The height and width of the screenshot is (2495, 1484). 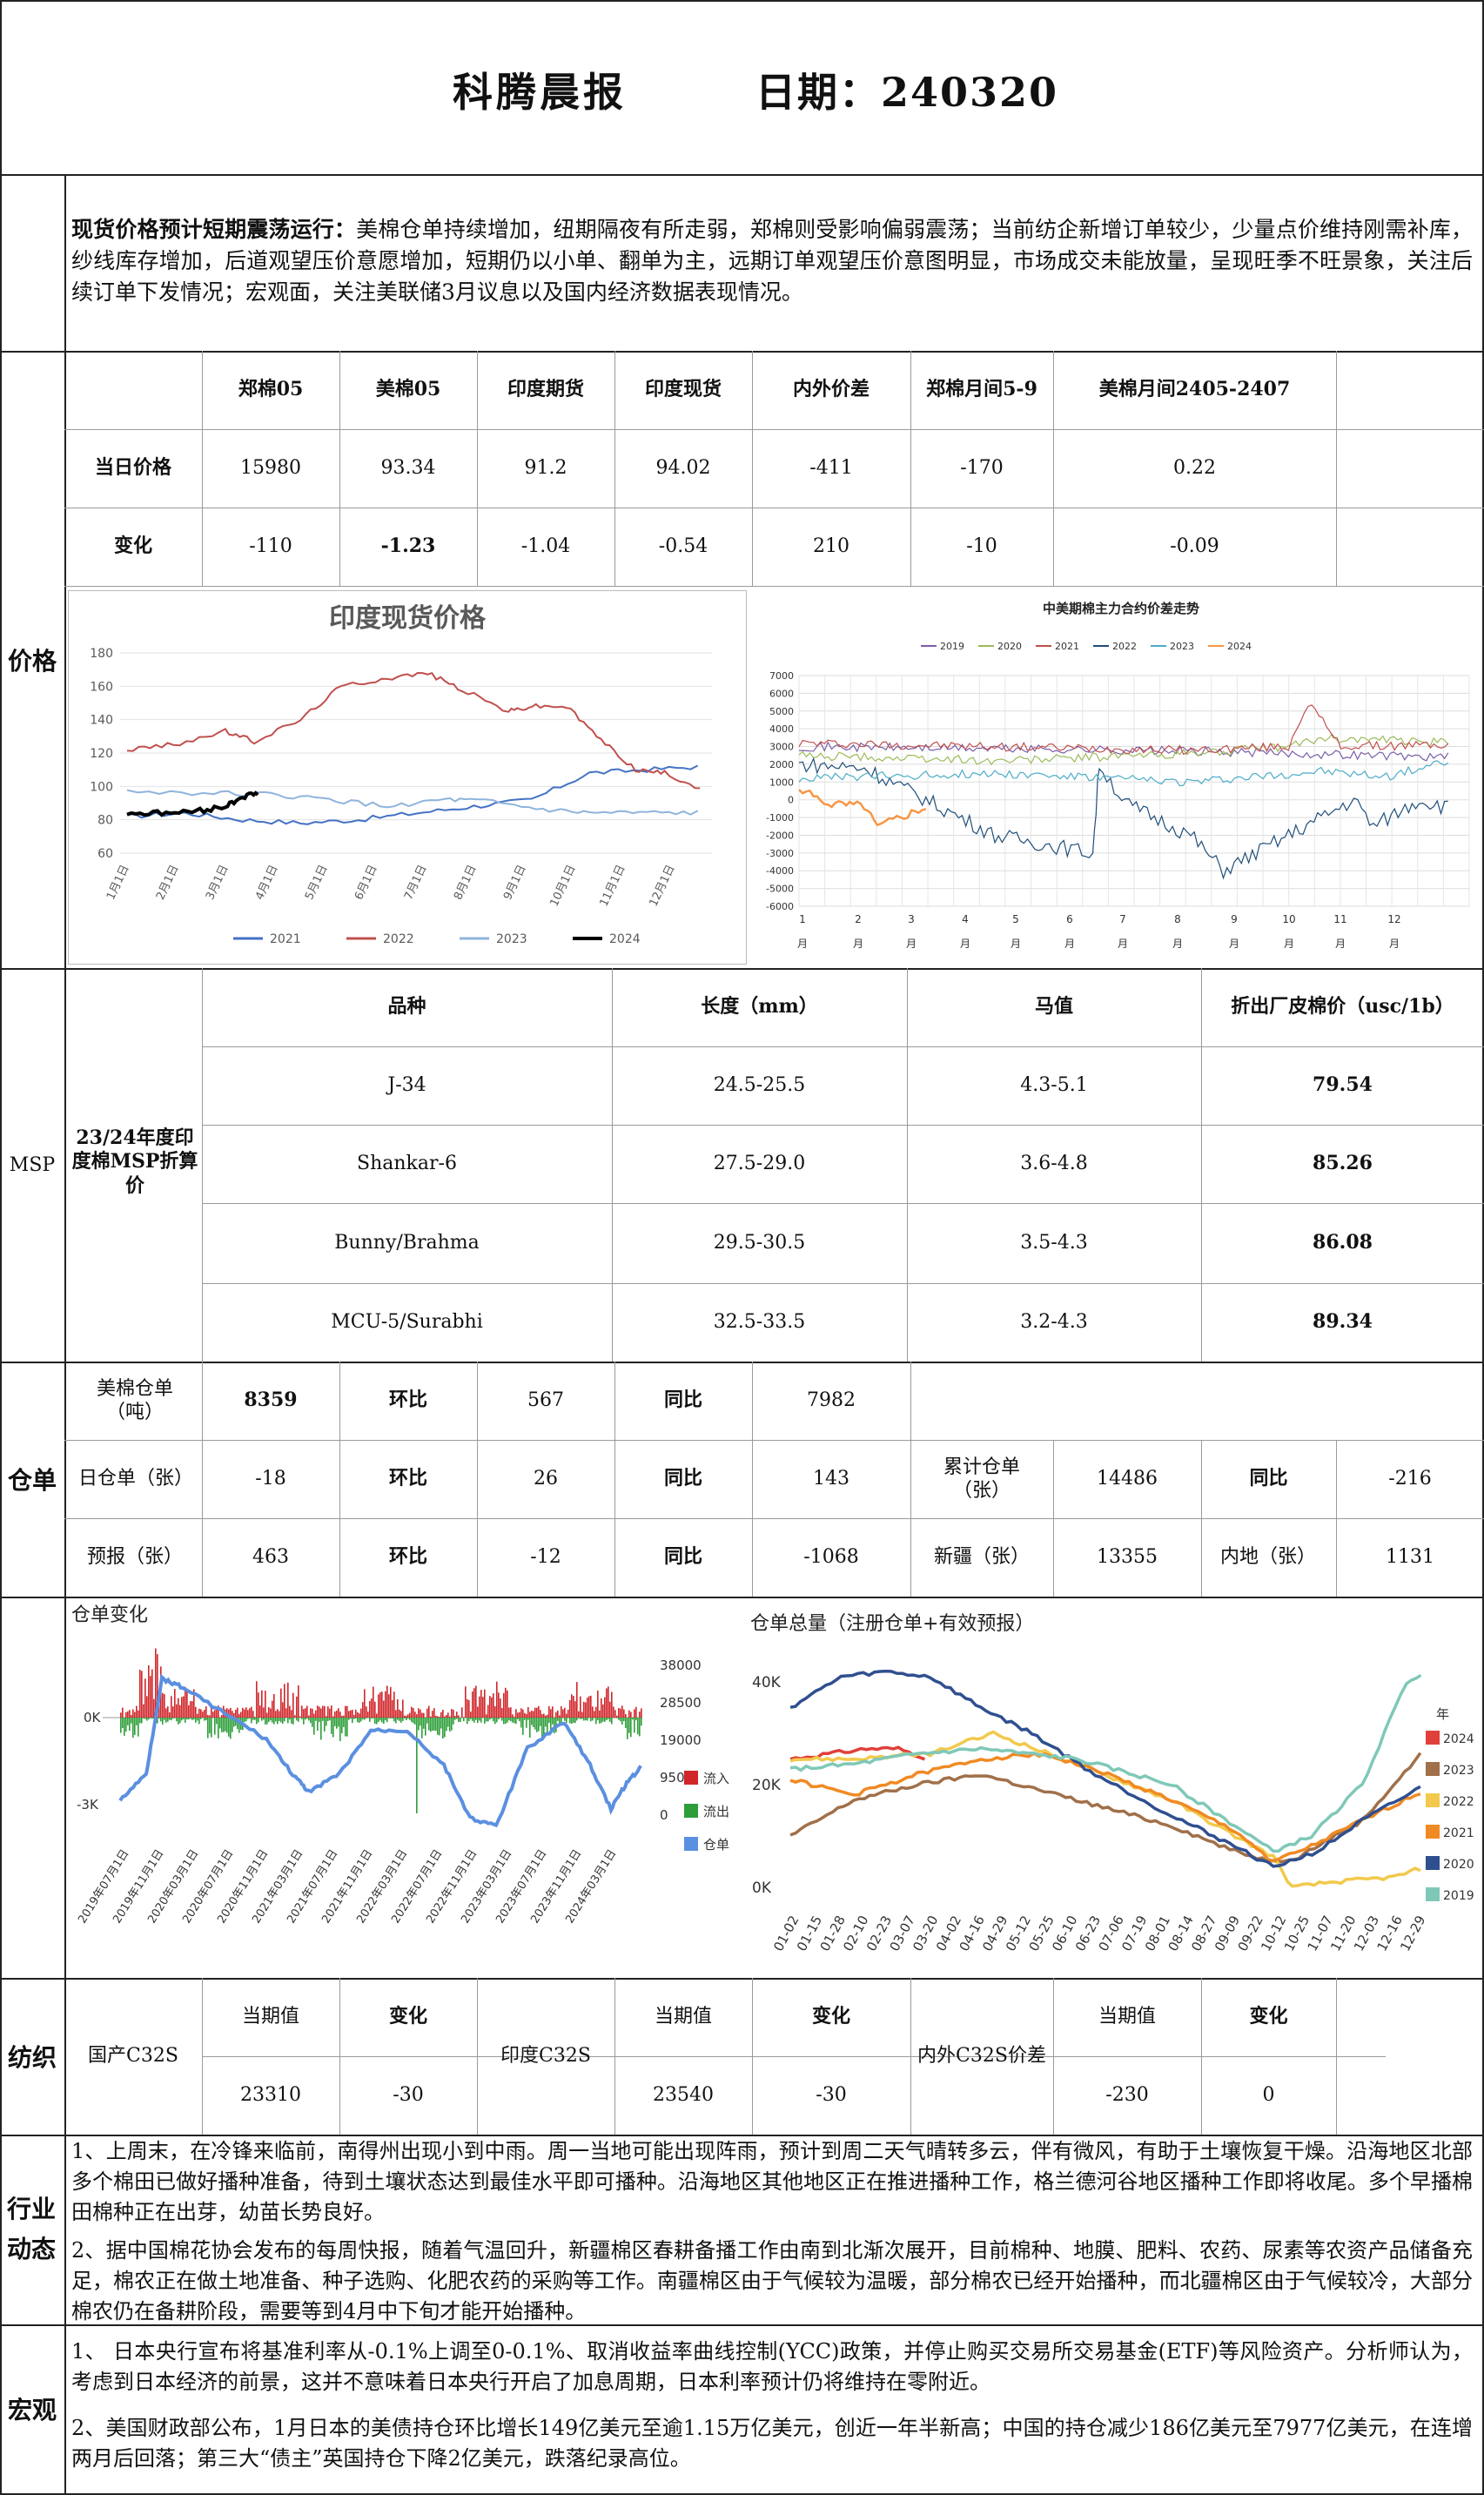 What do you see at coordinates (102, 721) in the screenshot?
I see `y-tick-label: 140` at bounding box center [102, 721].